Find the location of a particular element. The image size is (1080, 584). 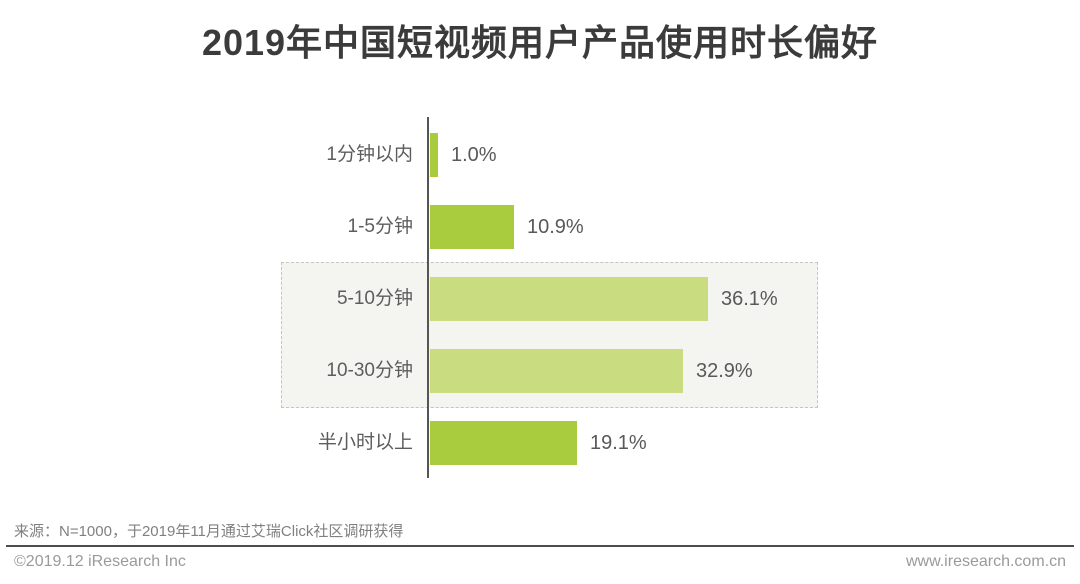

value-label: 36.1% is located at coordinates (749, 299).